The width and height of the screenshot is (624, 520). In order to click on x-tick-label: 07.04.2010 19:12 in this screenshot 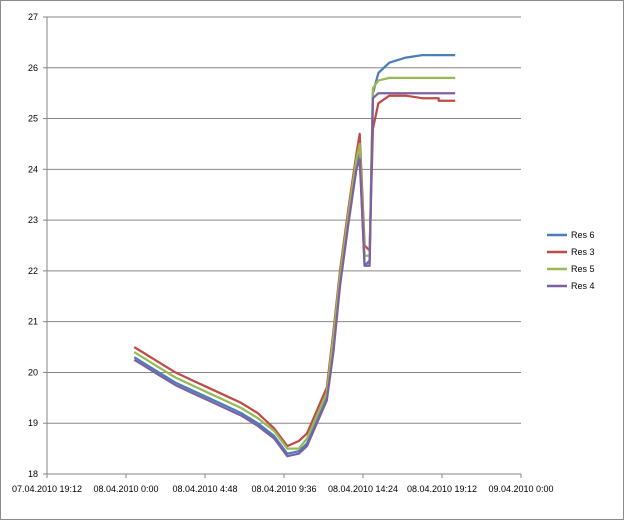, I will do `click(47, 489)`.